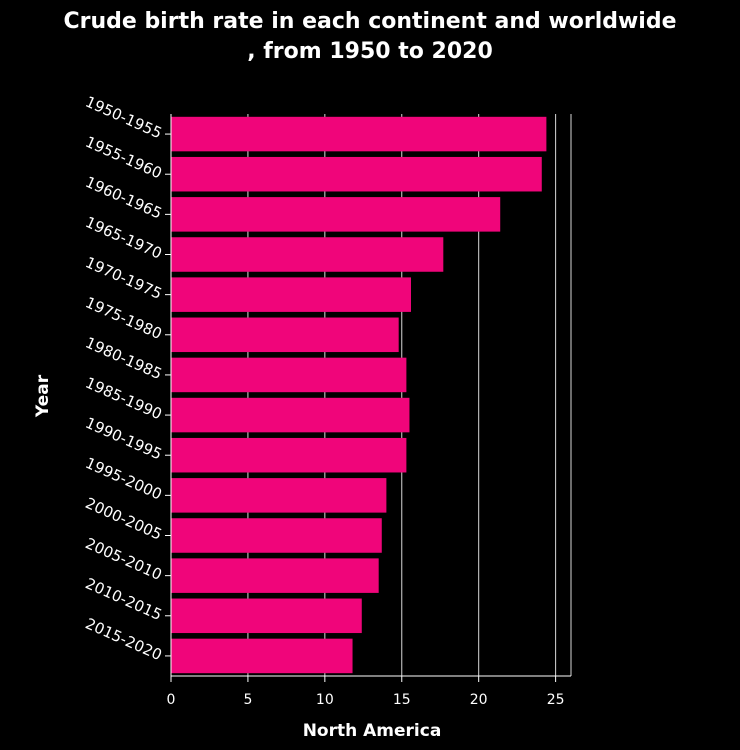  What do you see at coordinates (247, 700) in the screenshot?
I see `x-tick-label-5: 5` at bounding box center [247, 700].